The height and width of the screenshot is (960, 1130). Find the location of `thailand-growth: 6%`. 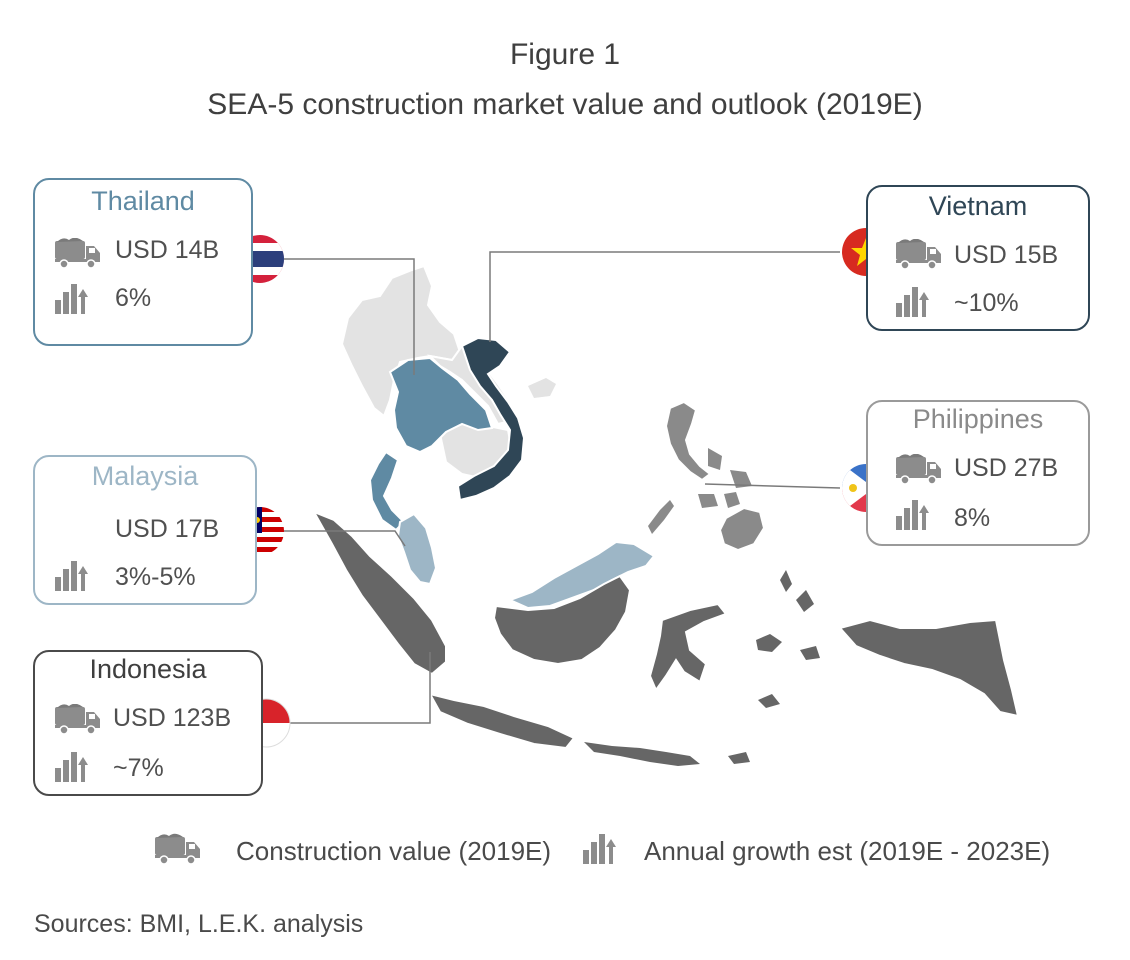

thailand-growth: 6% is located at coordinates (133, 298).